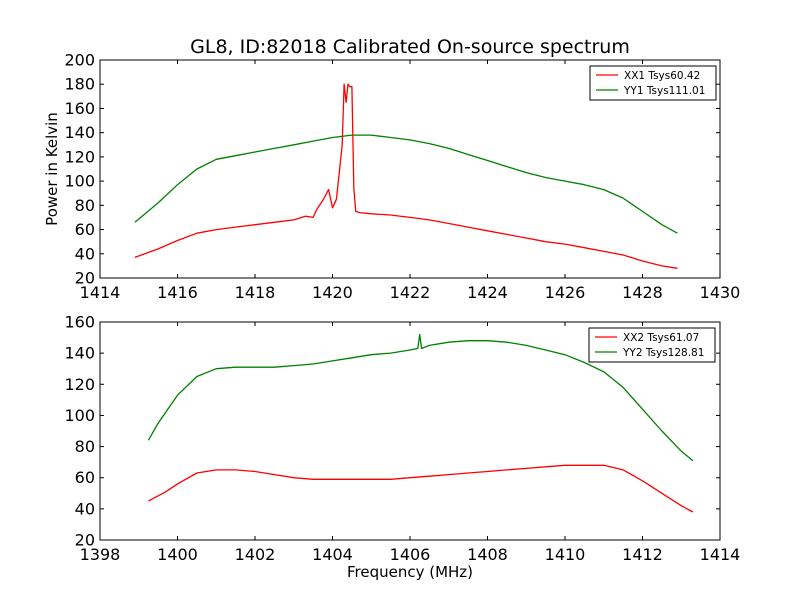 The height and width of the screenshot is (600, 800). I want to click on x-tick-label: 1410, so click(565, 554).